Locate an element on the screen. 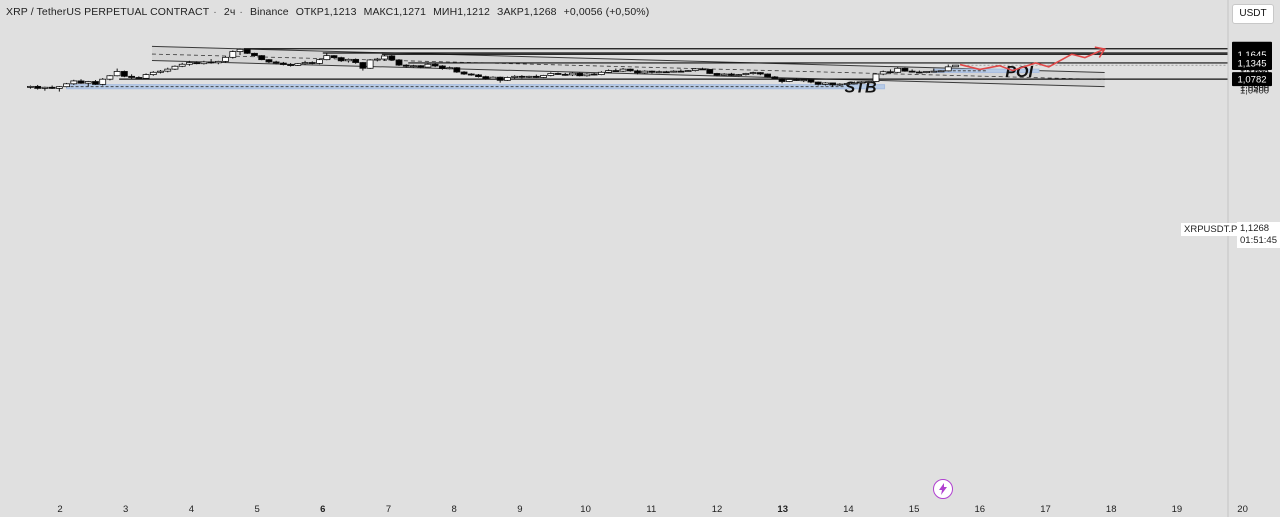 The image size is (1280, 517). high-value: МАКС1,1271 is located at coordinates (395, 12).